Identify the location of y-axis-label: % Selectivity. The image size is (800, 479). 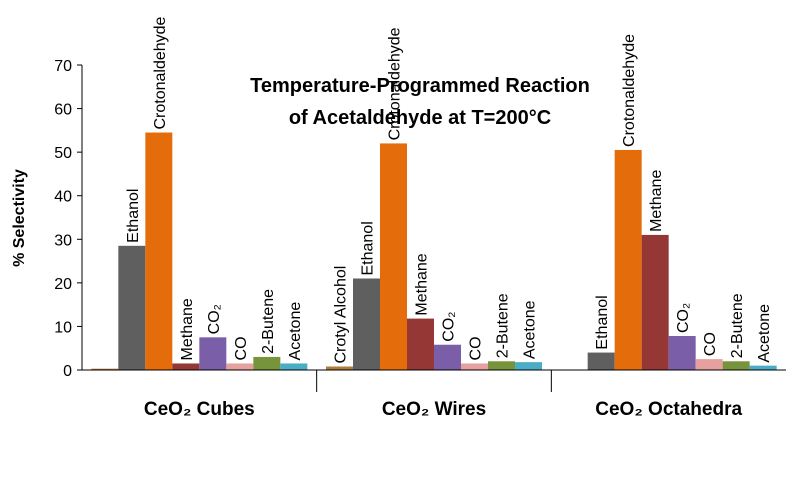
(19, 218).